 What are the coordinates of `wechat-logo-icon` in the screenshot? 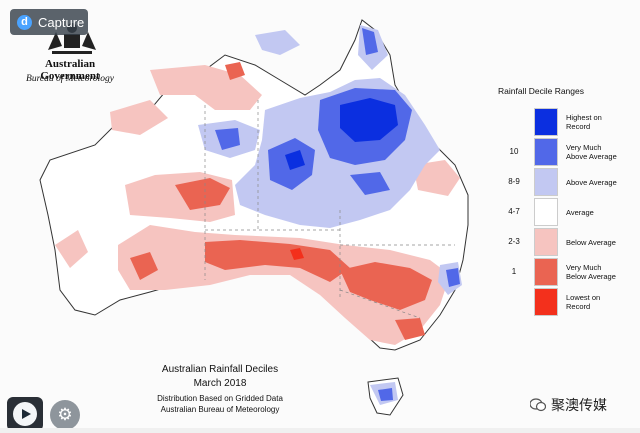 It's located at (538, 405).